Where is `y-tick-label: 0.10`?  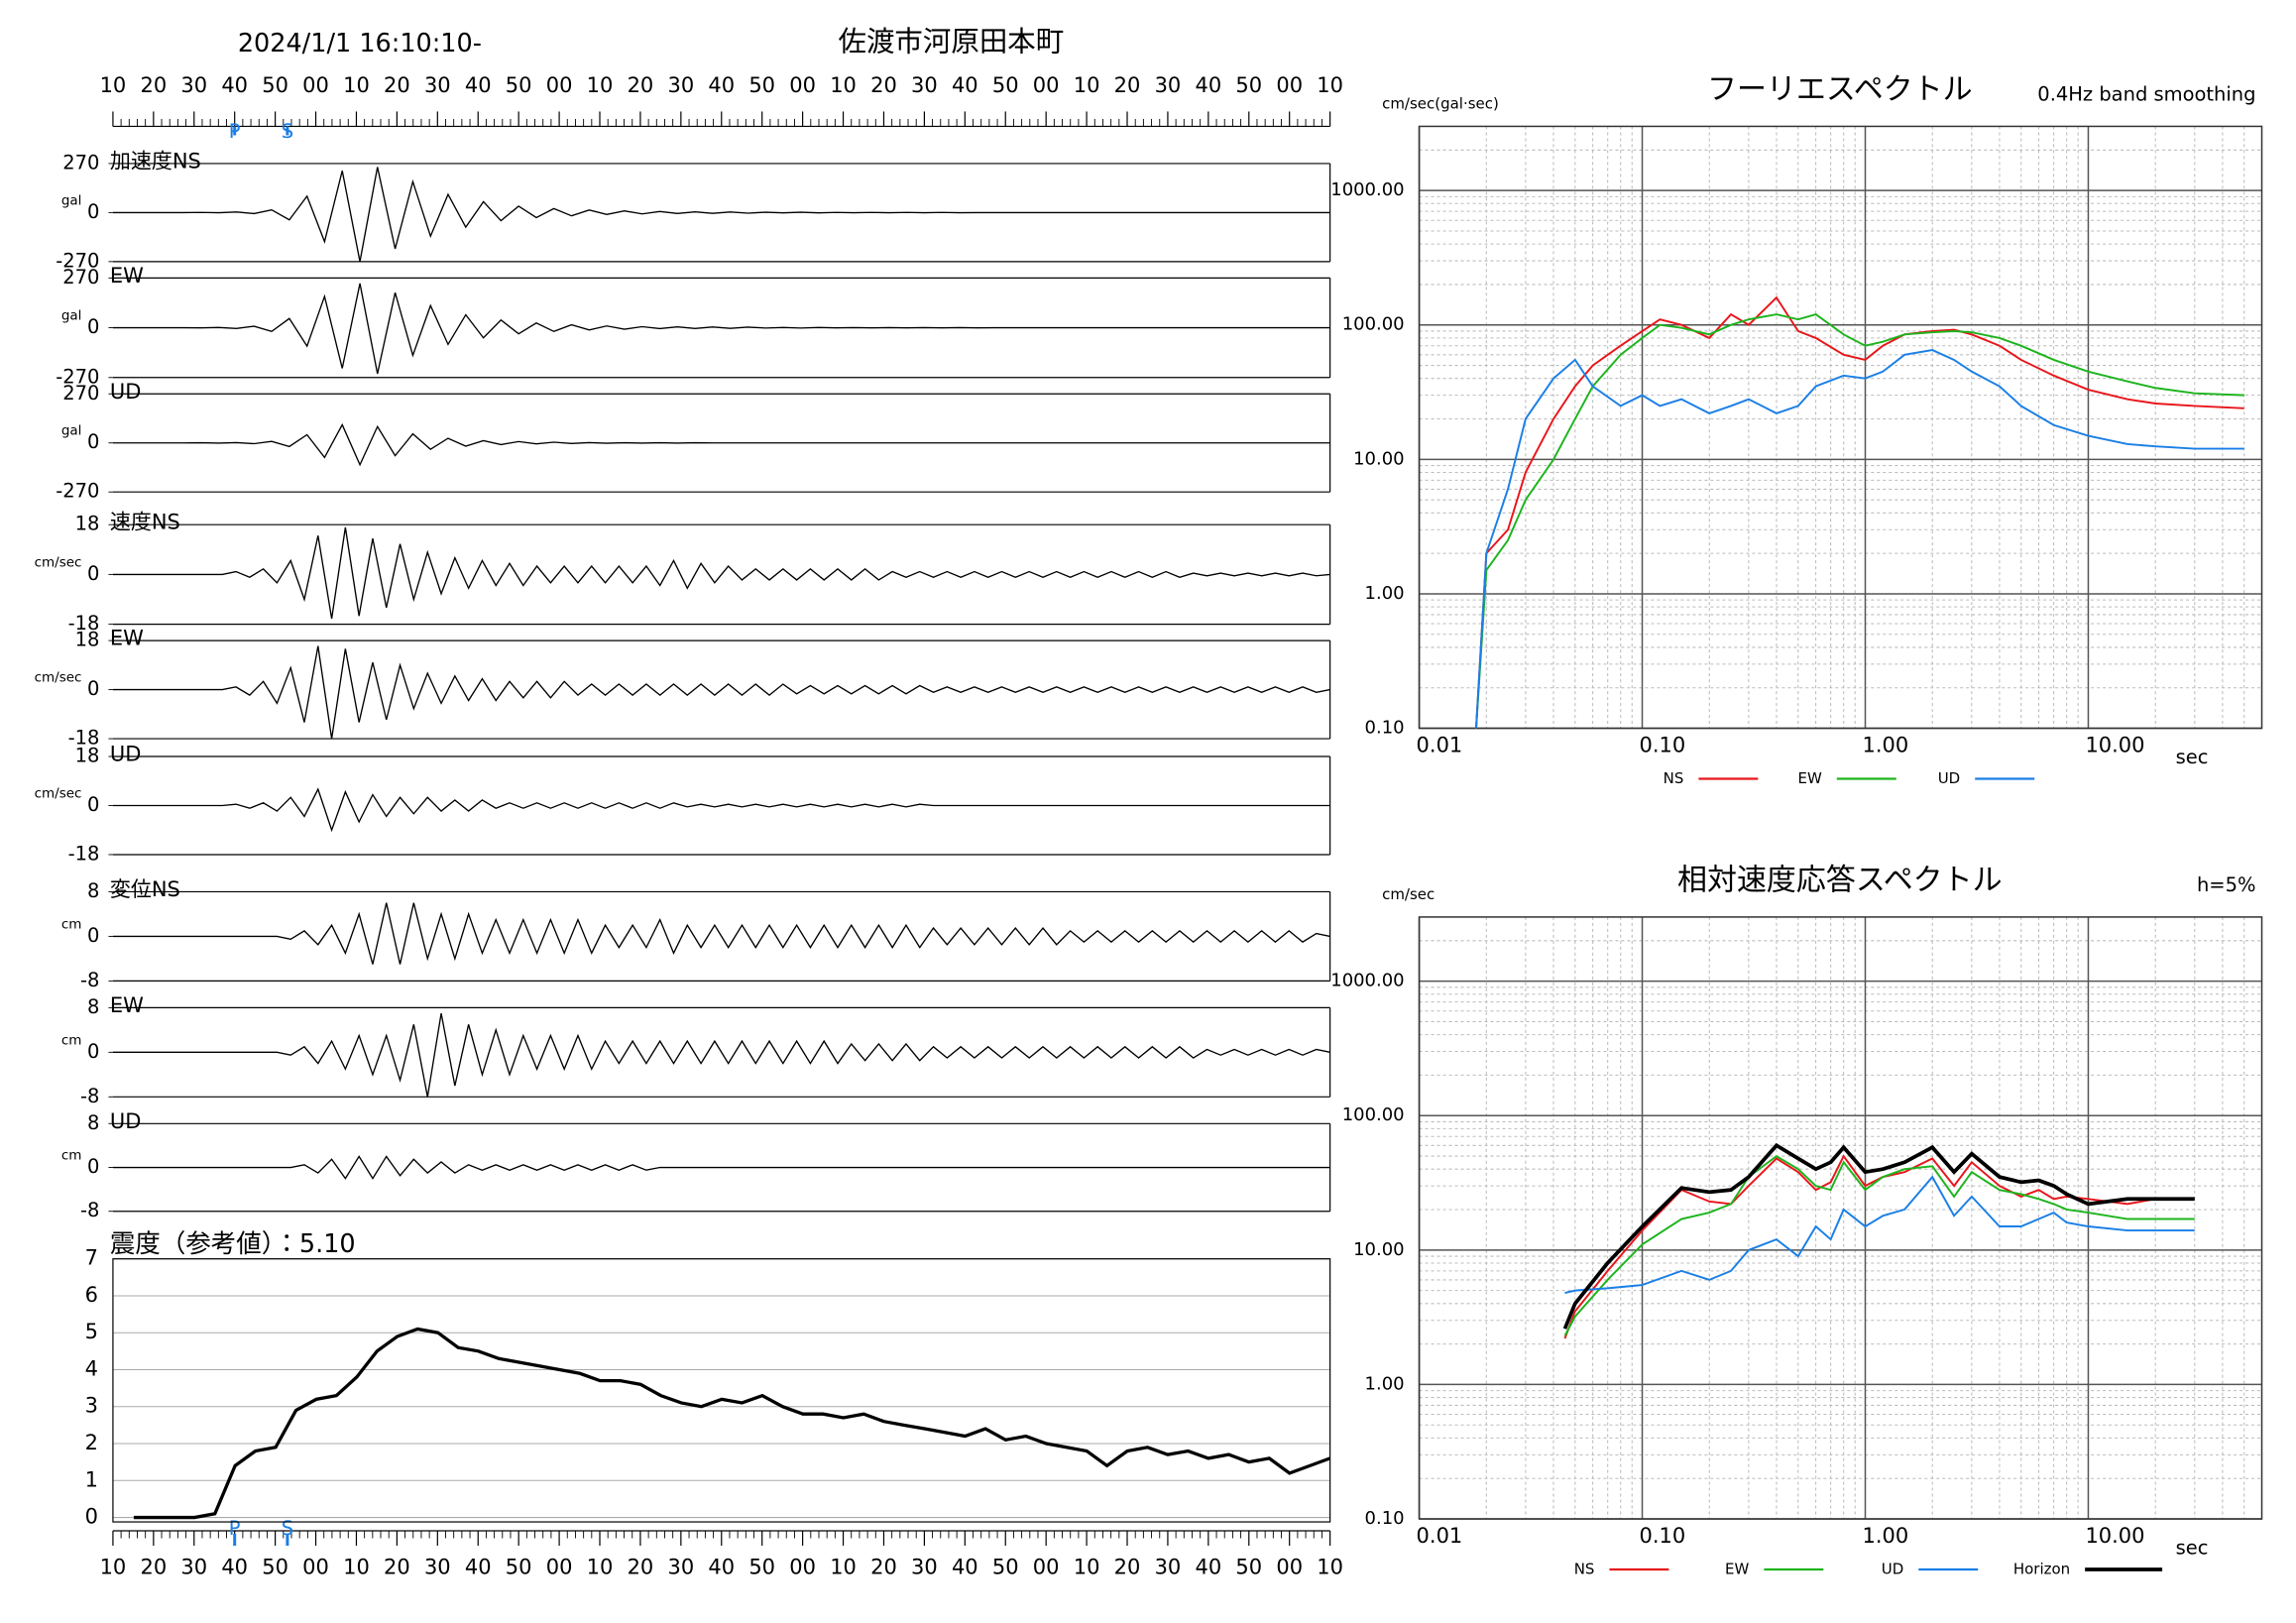
y-tick-label: 0.10 is located at coordinates (1385, 728).